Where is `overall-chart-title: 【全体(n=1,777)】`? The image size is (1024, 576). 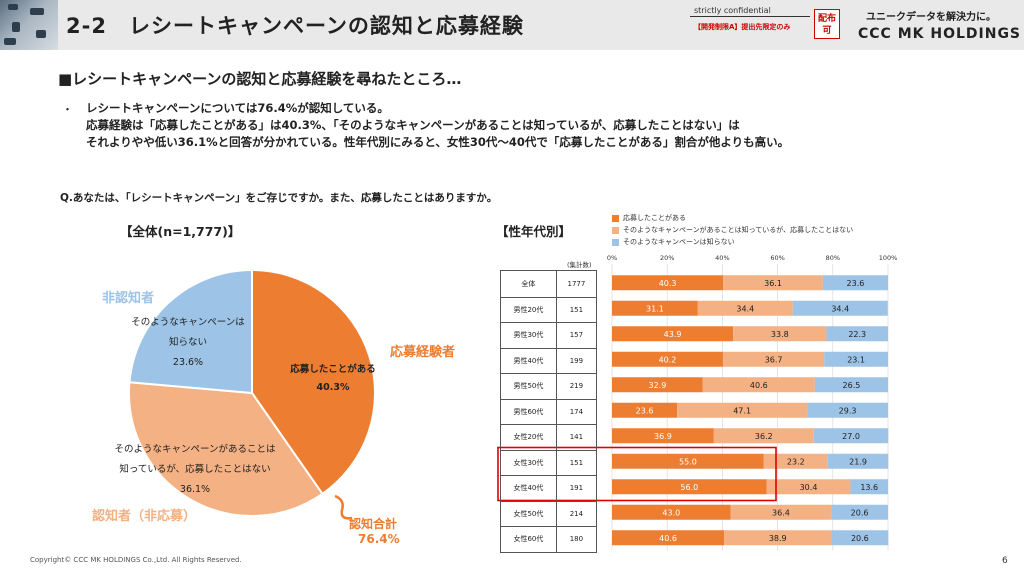 overall-chart-title: 【全体(n=1,777)】 is located at coordinates (180, 231).